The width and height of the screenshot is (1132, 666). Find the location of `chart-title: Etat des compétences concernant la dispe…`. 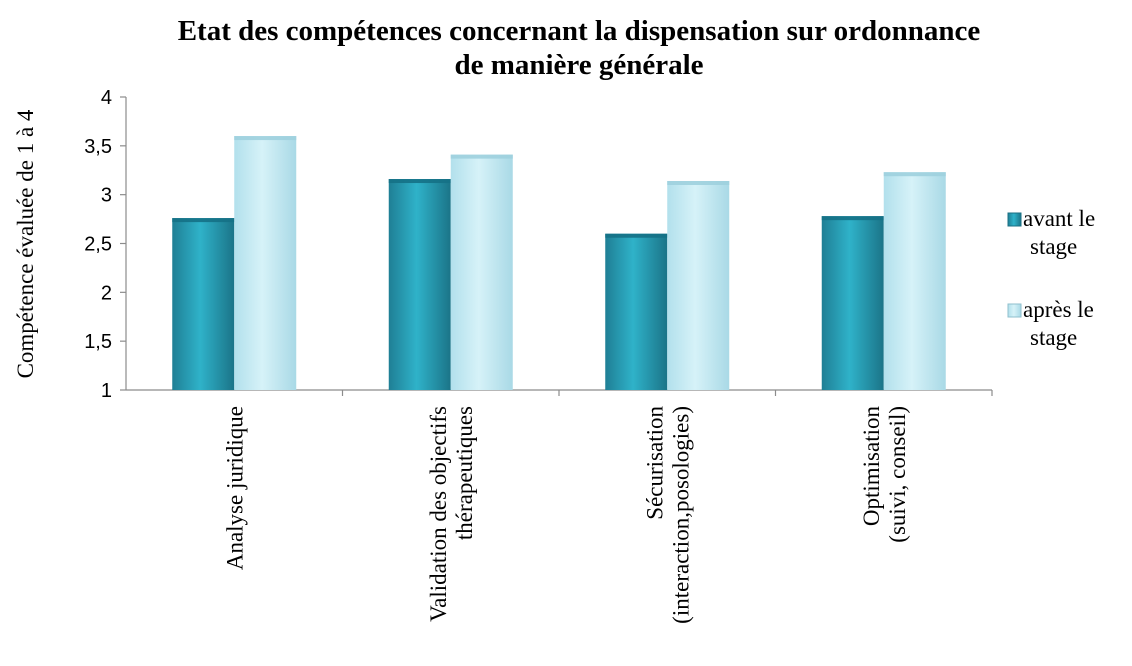

chart-title: Etat des compétences concernant la dispe… is located at coordinates (579, 48).